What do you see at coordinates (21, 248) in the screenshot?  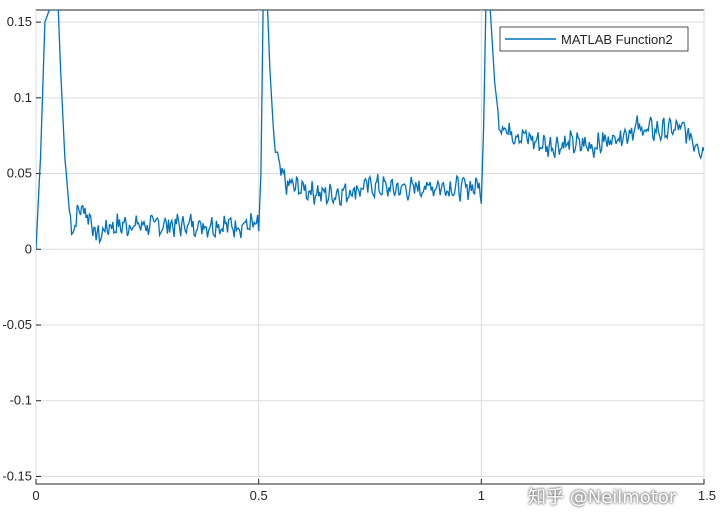 I see `y-axis: 0.15 0.1 0.05 0 -0.05 -0.1 -0.15` at bounding box center [21, 248].